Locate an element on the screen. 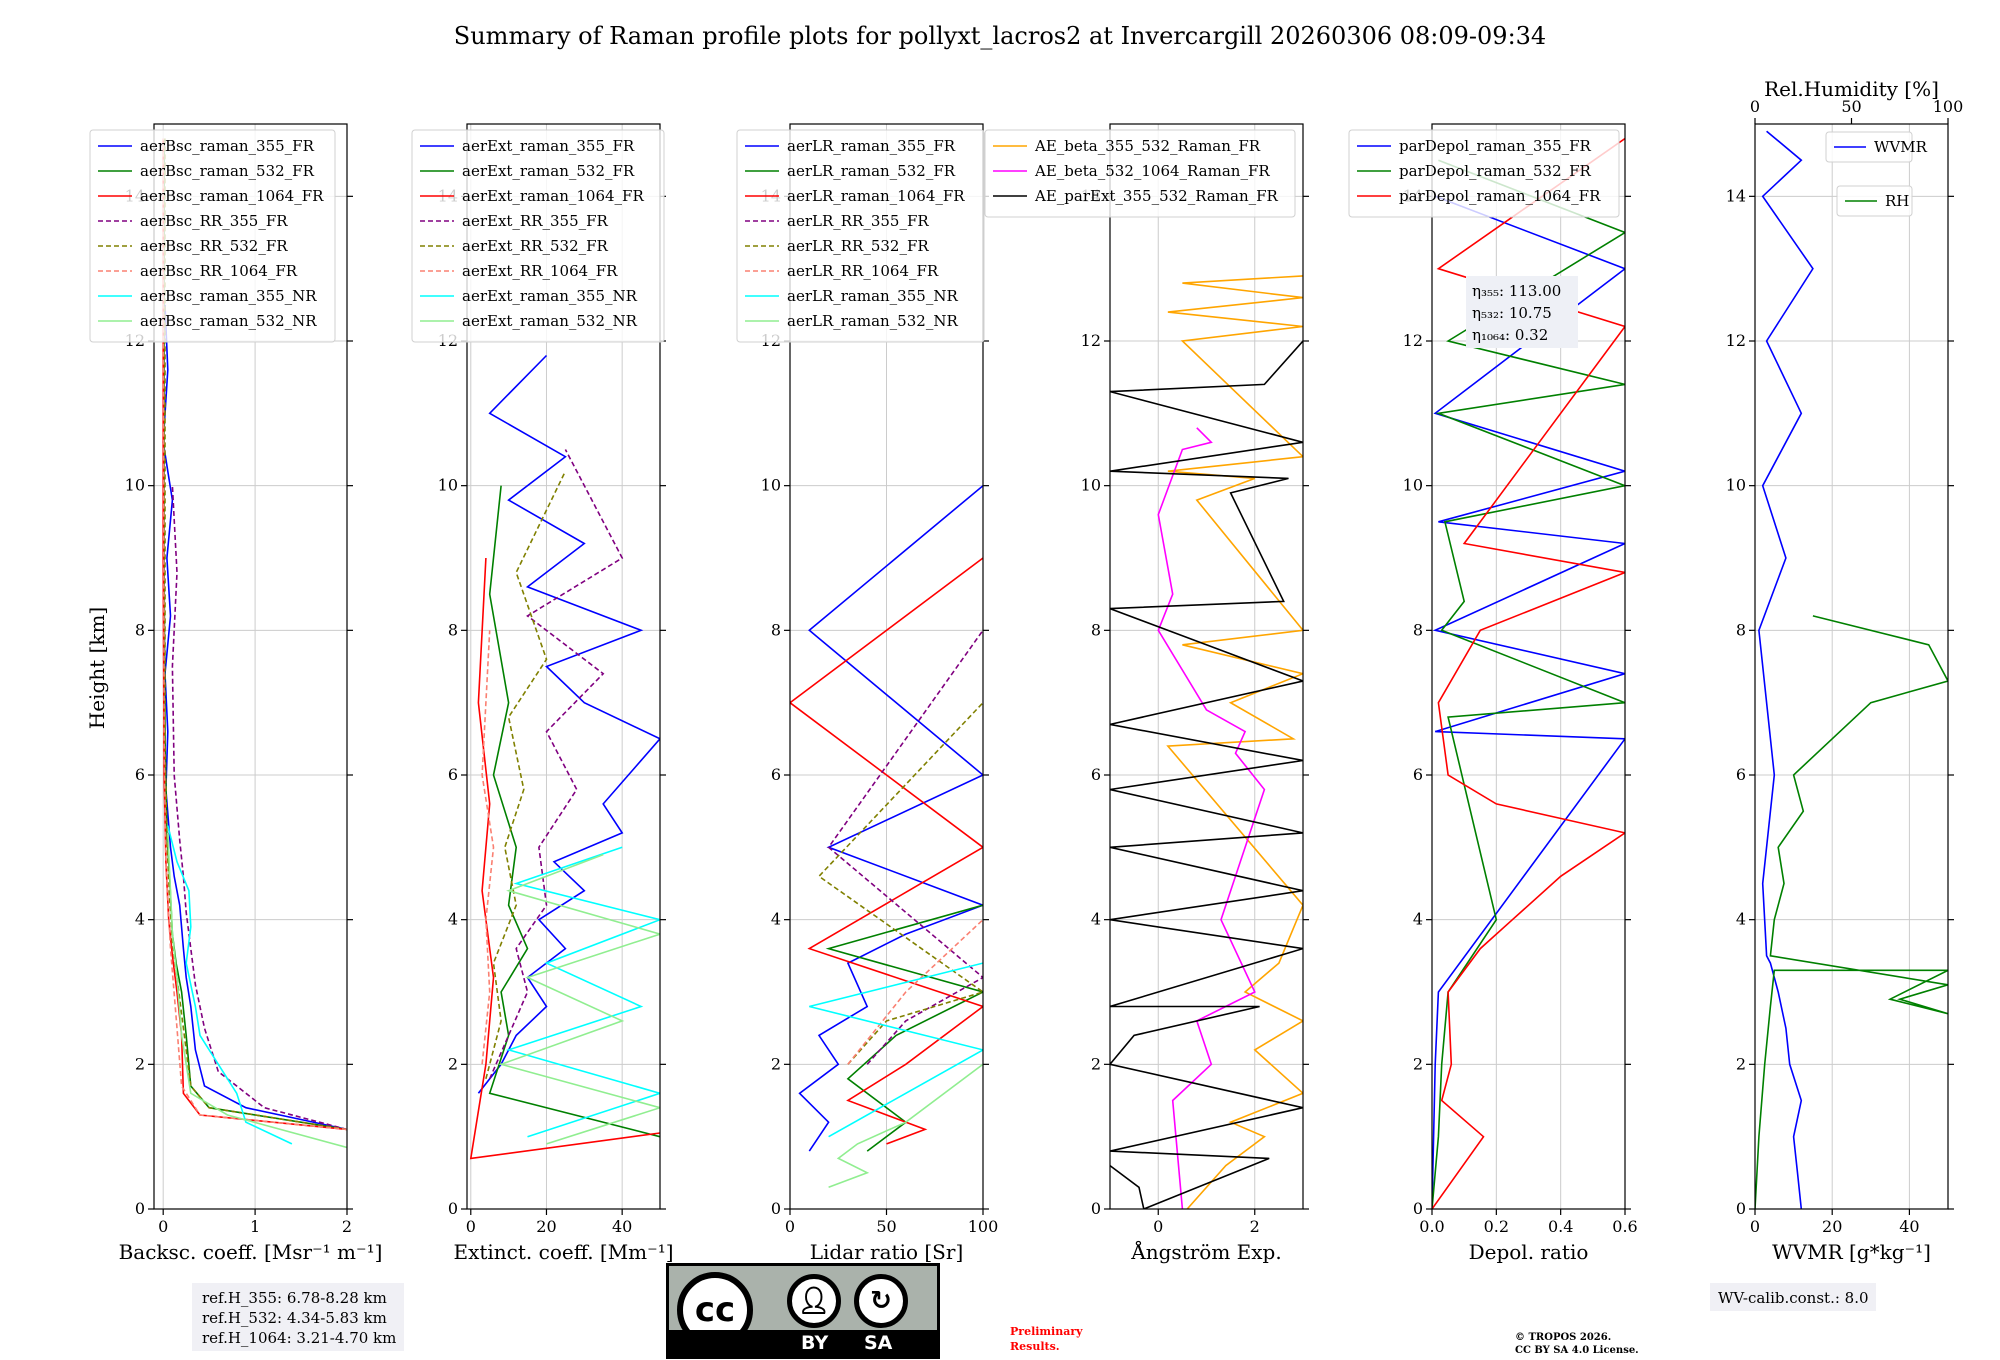  legend-label: aerExt_RR_532_FR is located at coordinates (535, 246).